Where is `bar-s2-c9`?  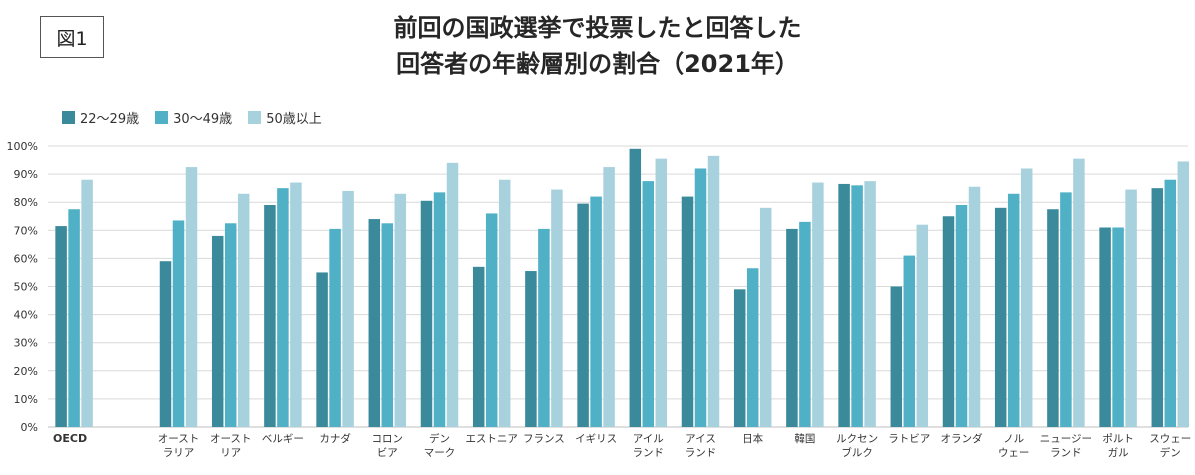
bar-s2-c9 is located at coordinates (557, 308).